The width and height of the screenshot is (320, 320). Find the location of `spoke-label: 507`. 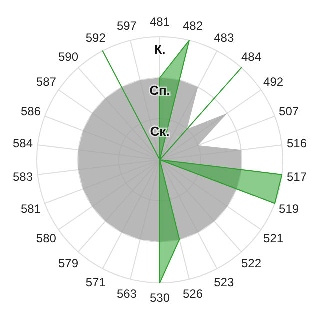

spoke-label: 507 is located at coordinates (289, 111).